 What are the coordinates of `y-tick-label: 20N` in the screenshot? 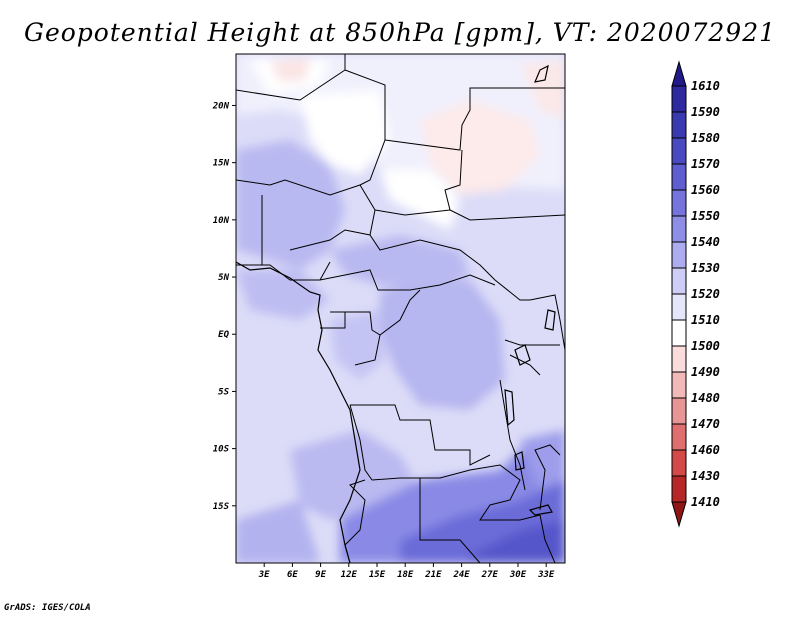 It's located at (221, 106).